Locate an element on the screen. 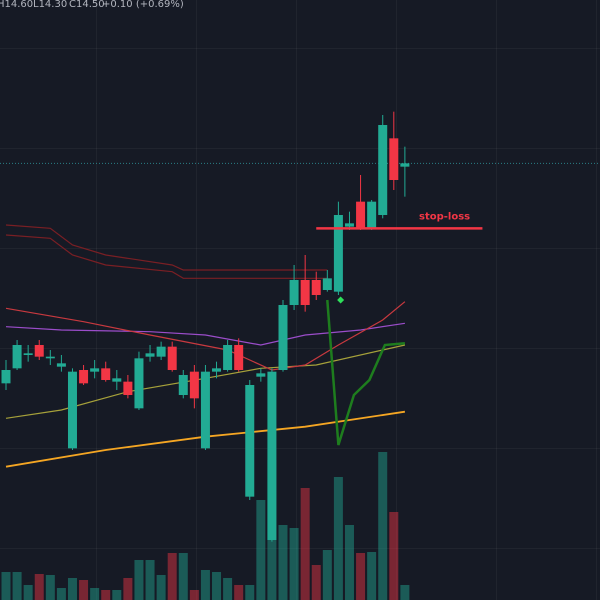 The height and width of the screenshot is (600, 600). ohlc-high: H14.60 is located at coordinates (16, 5).